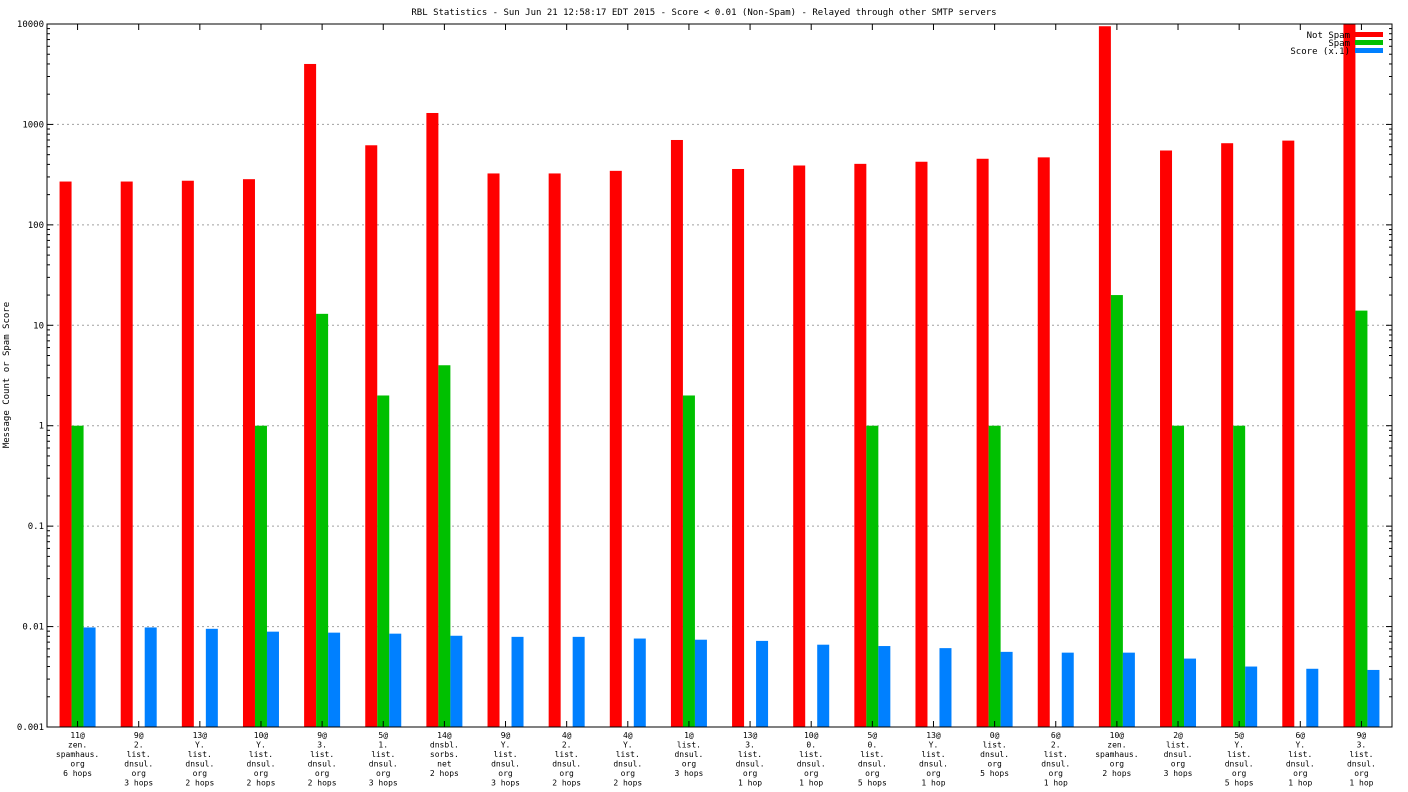  I want to click on x-tick-label: 9@ 3. list. dnsul. org 2 hops, so click(322, 759).